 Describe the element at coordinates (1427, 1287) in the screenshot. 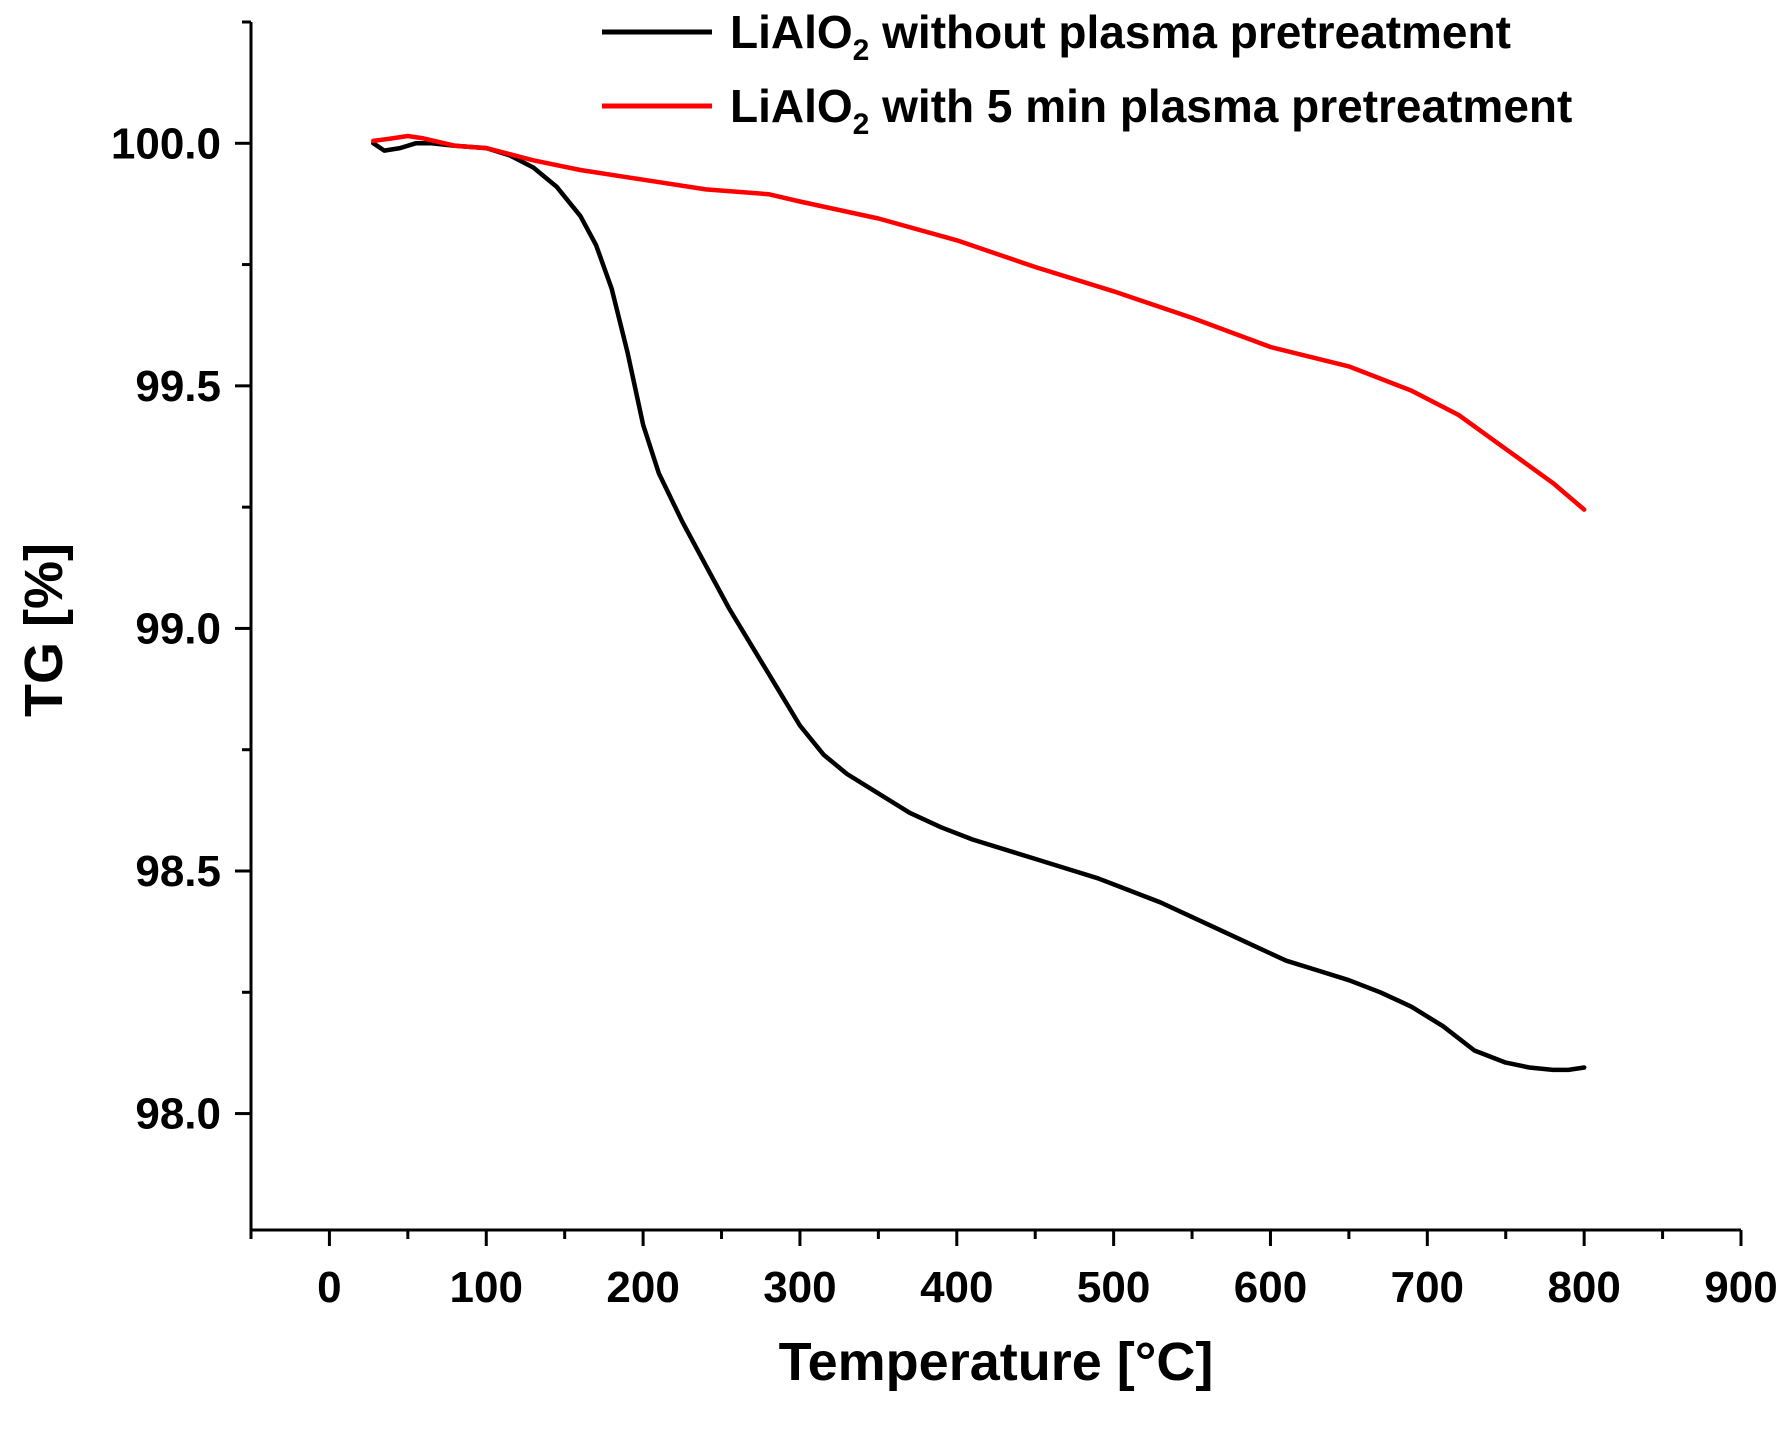

I see `x-tick-label: 700` at that location.